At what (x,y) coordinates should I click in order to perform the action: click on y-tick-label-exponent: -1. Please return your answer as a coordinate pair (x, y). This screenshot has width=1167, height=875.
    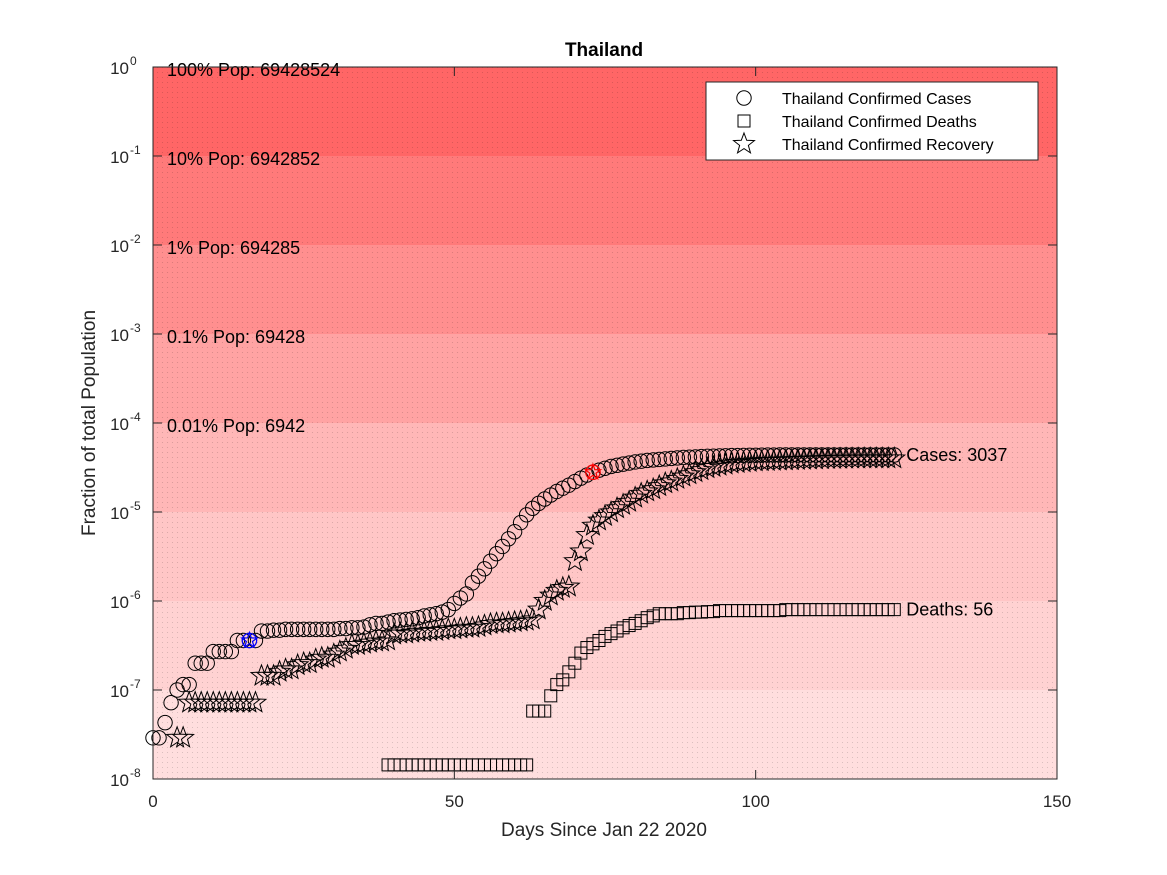
    Looking at the image, I should click on (135, 150).